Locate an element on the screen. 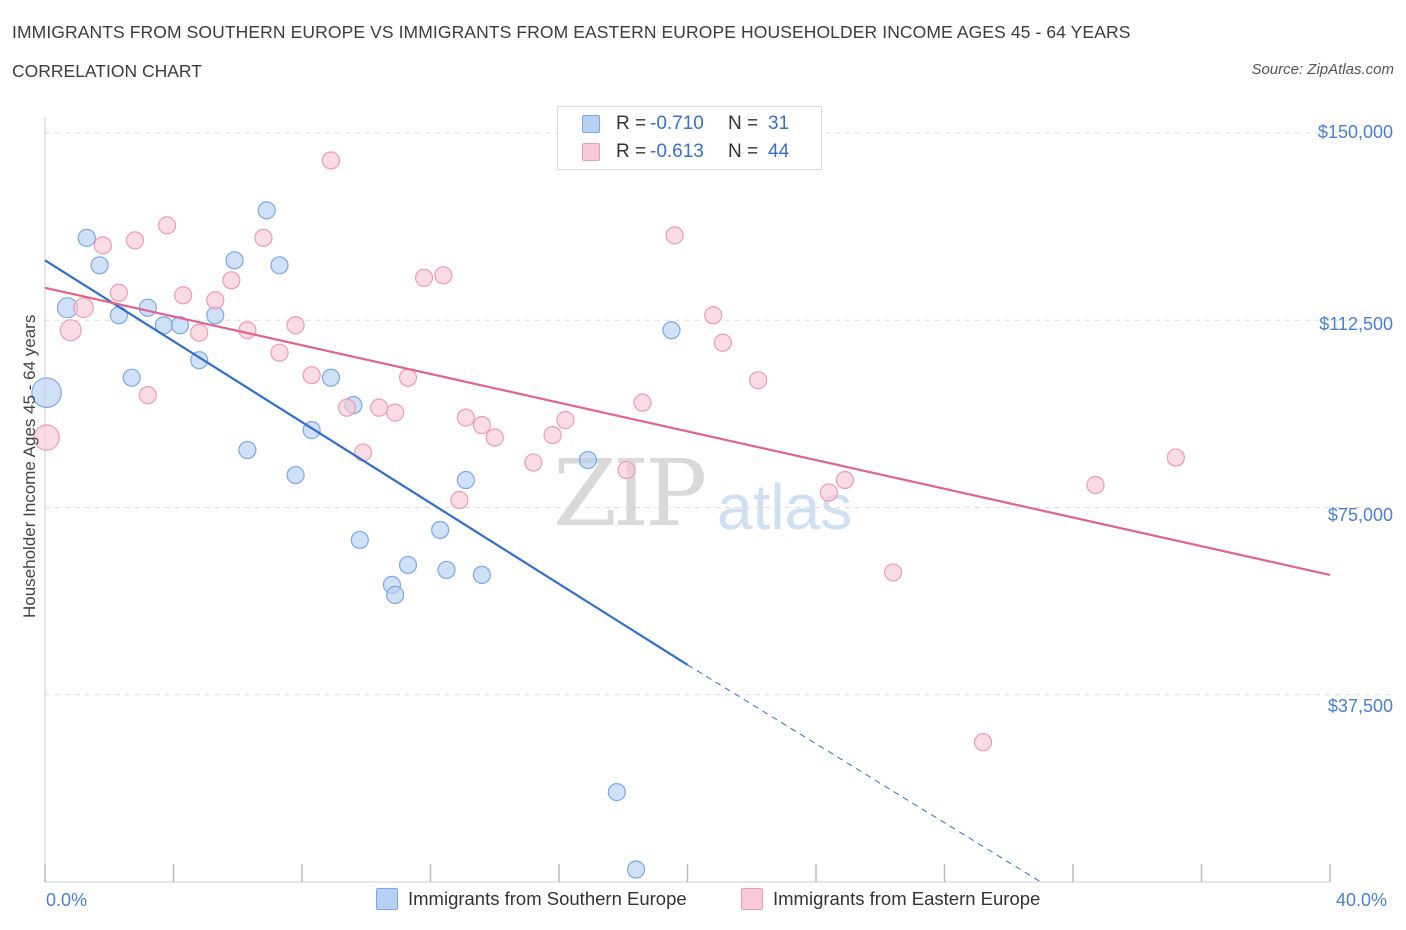 The height and width of the screenshot is (930, 1406). x-tick-label-max: 40.0% is located at coordinates (1362, 900).